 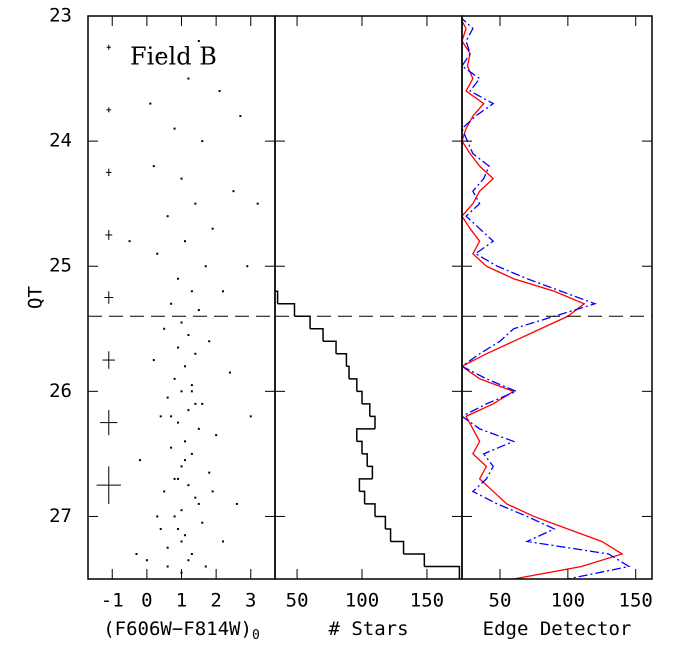 What do you see at coordinates (427, 601) in the screenshot?
I see `x-tick-label: 150` at bounding box center [427, 601].